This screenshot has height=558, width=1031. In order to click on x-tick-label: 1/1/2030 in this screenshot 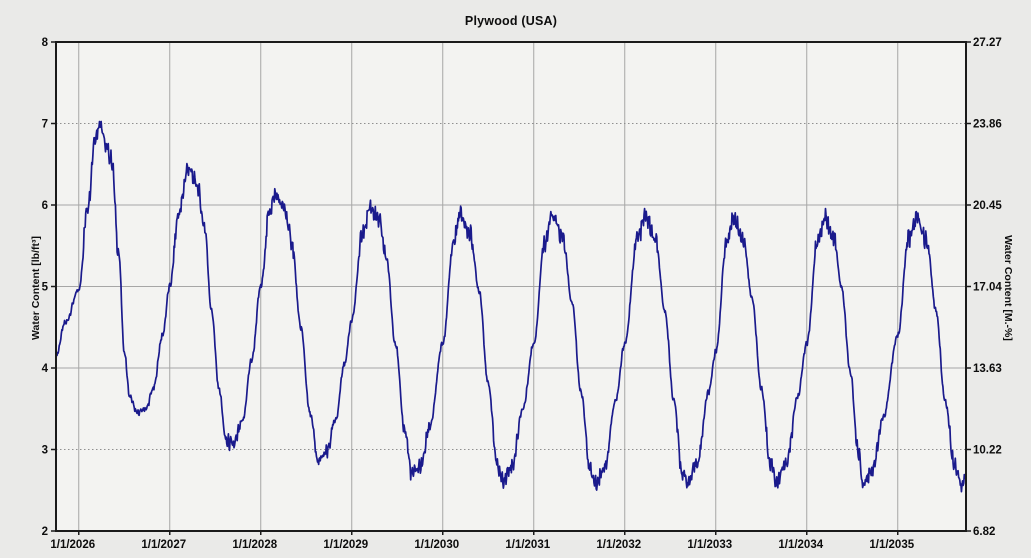, I will do `click(436, 545)`.